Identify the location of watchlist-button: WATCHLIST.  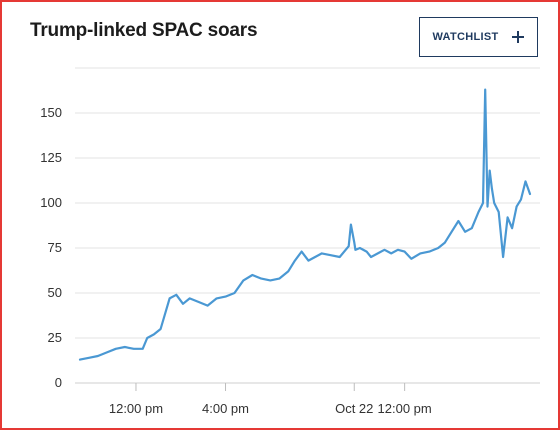
(478, 37).